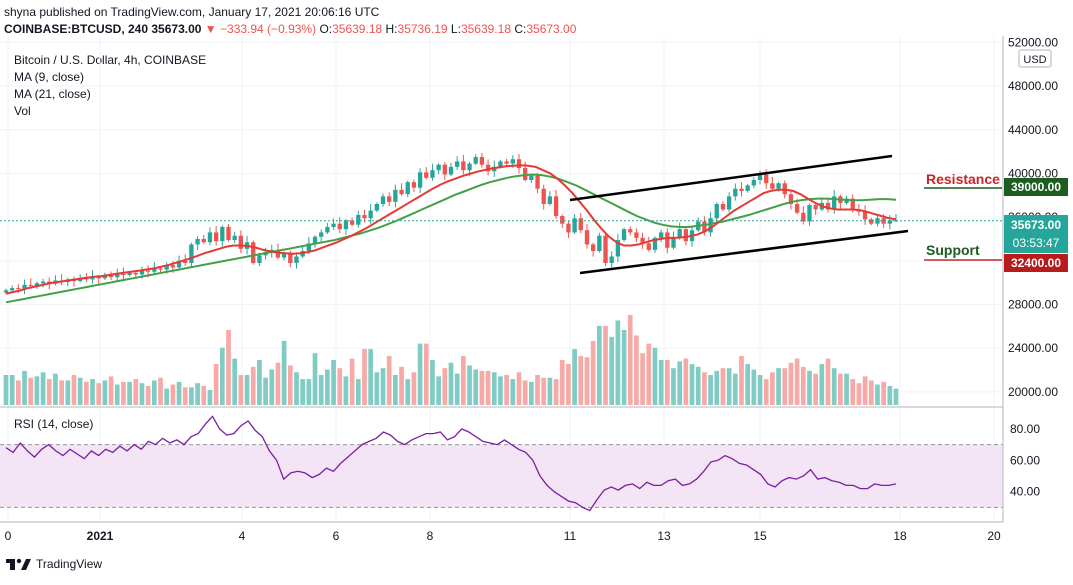 The image size is (1073, 585). Describe the element at coordinates (501, 476) in the screenshot. I see `rsi-band` at that location.